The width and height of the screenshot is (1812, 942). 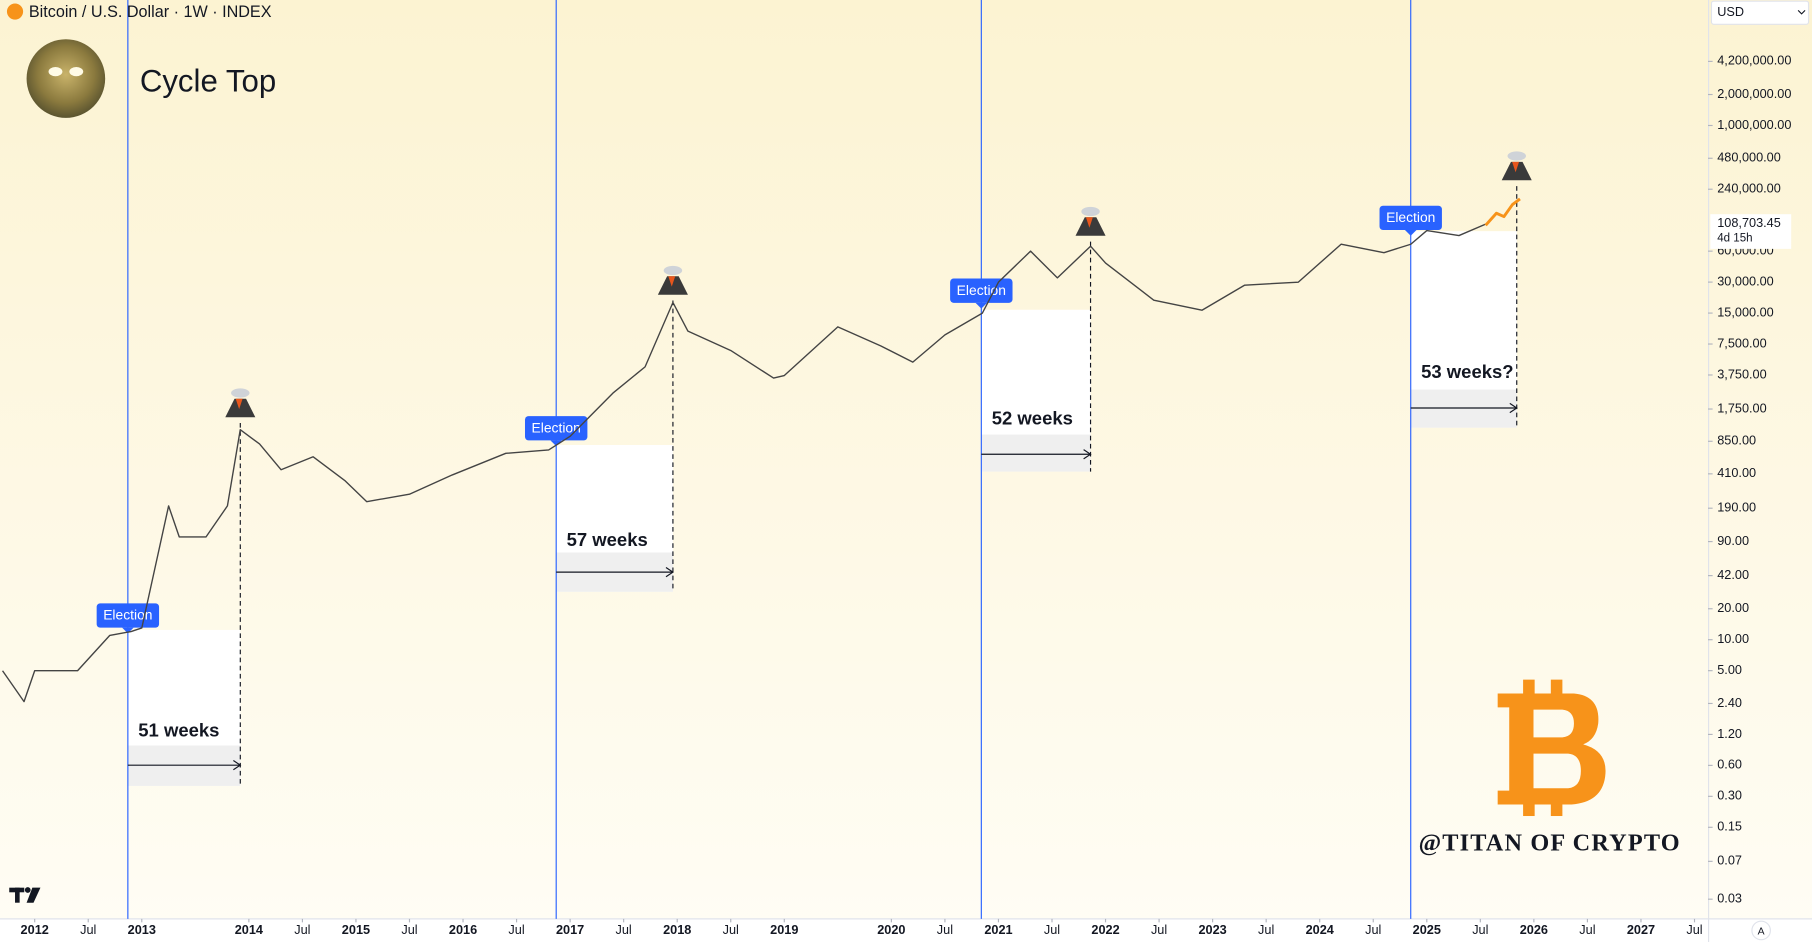 What do you see at coordinates (1502, 212) in the screenshot?
I see `projection-line` at bounding box center [1502, 212].